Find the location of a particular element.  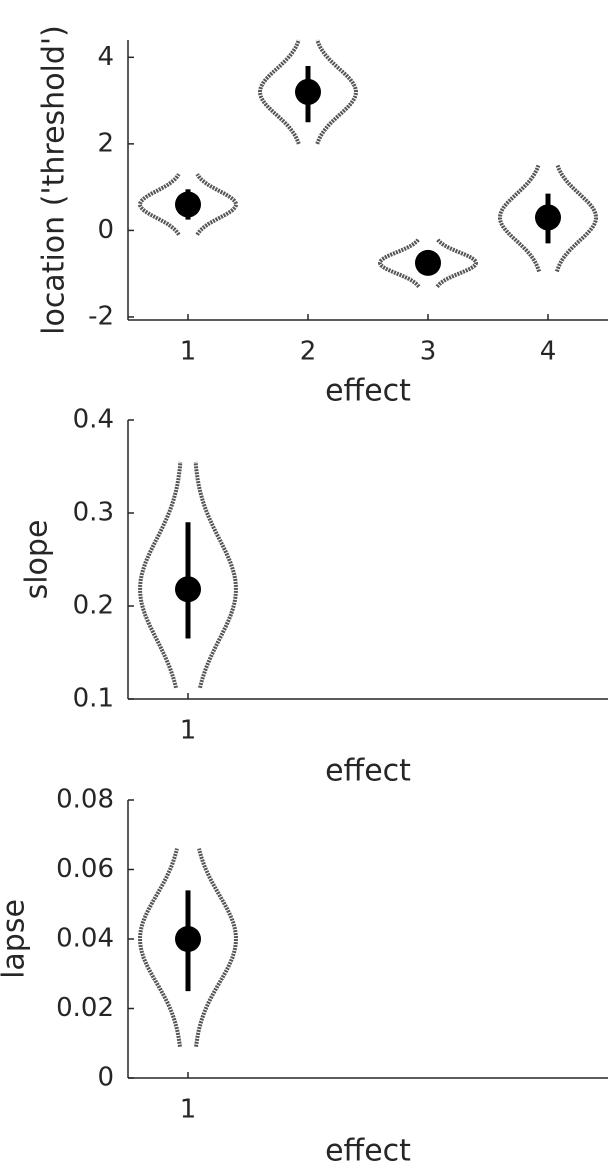

y-axis-label: lapse is located at coordinates (16, 939).